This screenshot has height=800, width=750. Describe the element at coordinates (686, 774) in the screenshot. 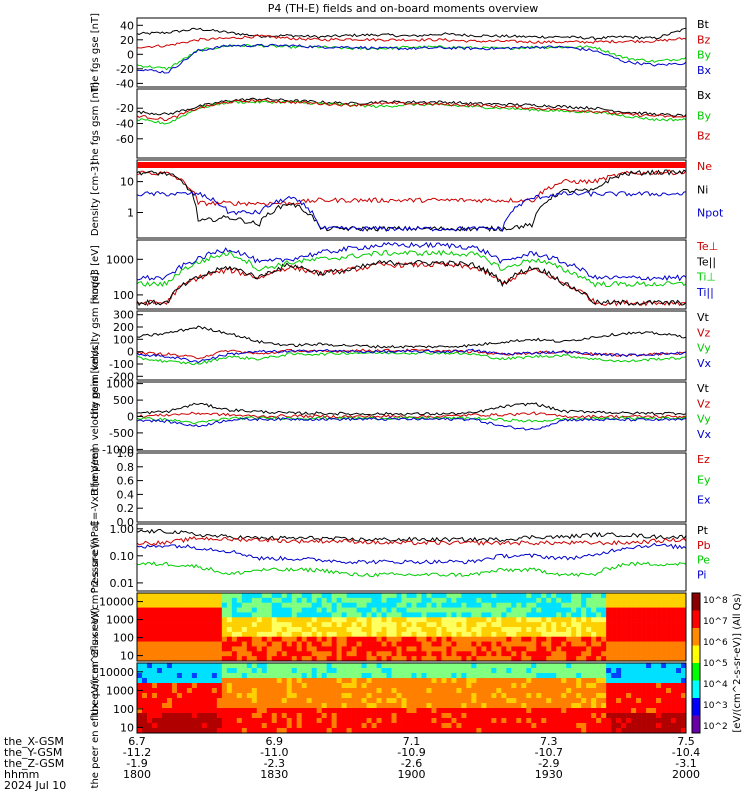

I see `x-tick-label: 2000` at that location.